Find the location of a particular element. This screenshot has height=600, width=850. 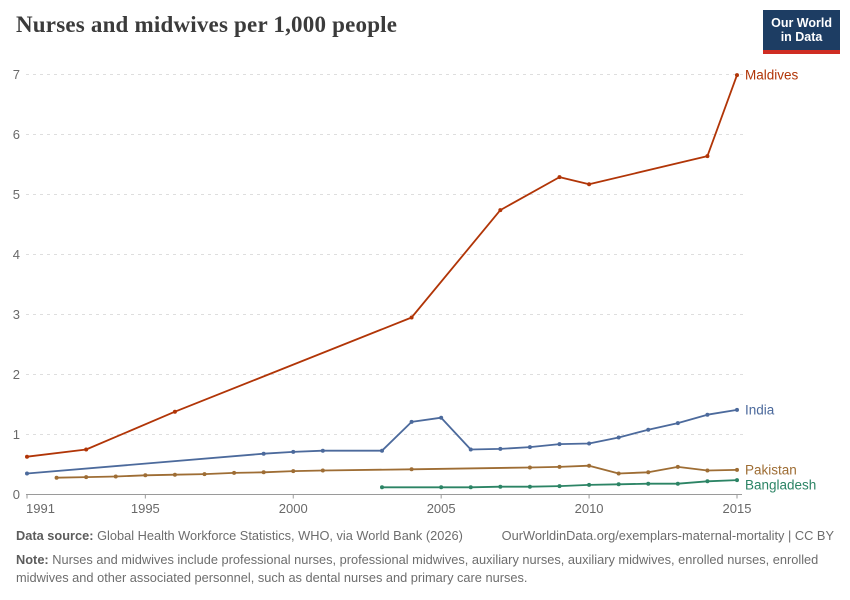

note-label: Note: is located at coordinates (32, 559).